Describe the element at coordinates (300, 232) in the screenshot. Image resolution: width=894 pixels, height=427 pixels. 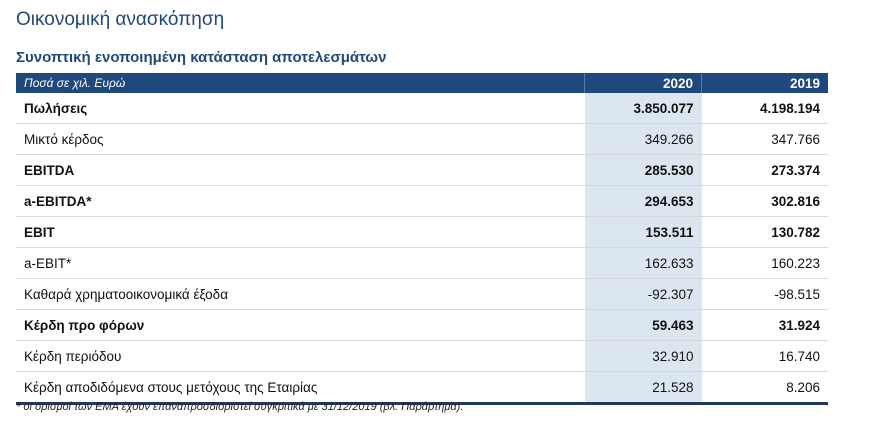
I see `row-label: EBIT` at that location.